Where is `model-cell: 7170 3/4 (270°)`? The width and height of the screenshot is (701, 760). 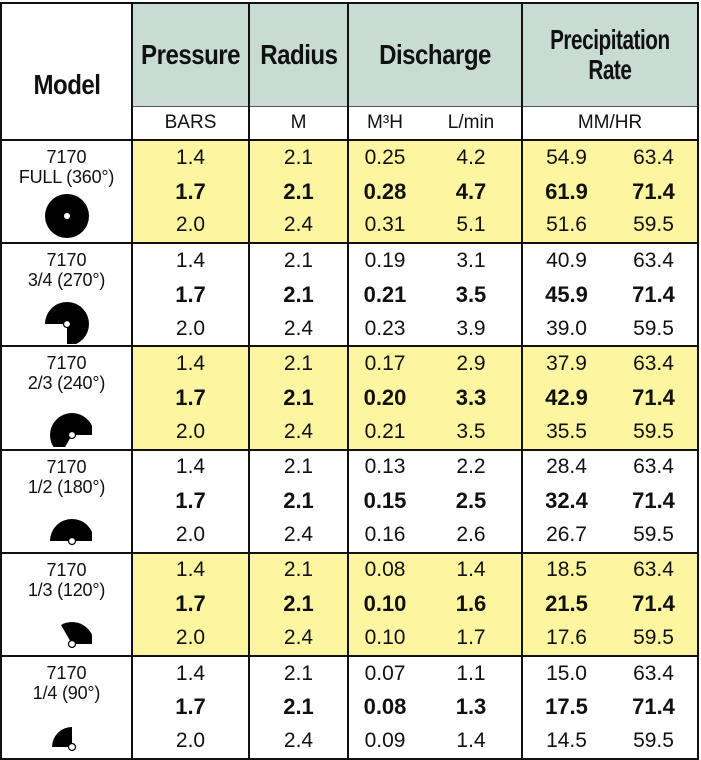 model-cell: 7170 3/4 (270°) is located at coordinates (66, 295).